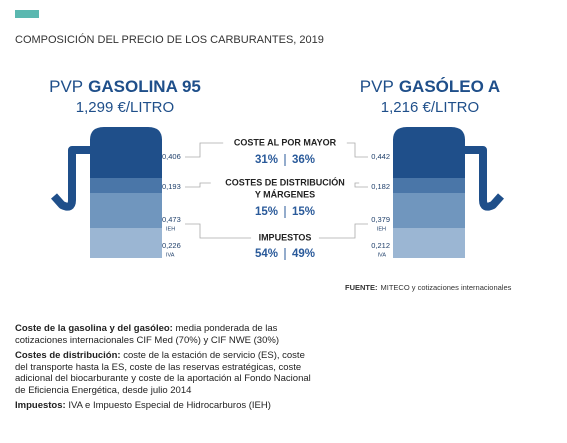 This screenshot has width=567, height=443. I want to click on pct-right: 36%, so click(303, 160).